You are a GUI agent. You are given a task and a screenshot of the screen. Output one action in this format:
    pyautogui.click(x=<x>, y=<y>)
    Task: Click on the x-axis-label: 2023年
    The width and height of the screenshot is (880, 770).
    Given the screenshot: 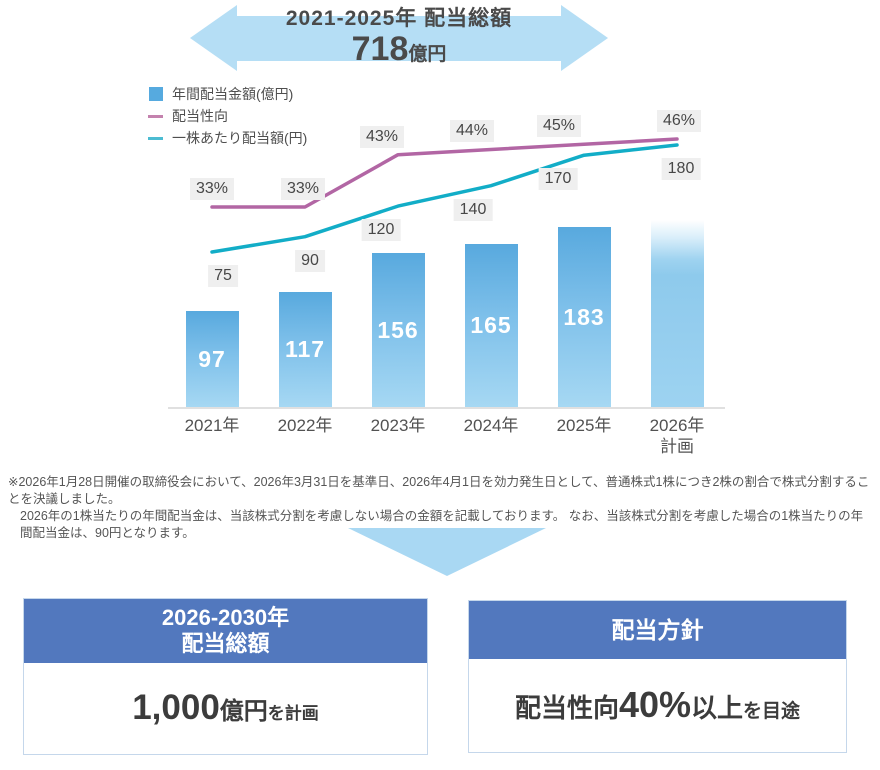 What is the action you would take?
    pyautogui.click(x=398, y=425)
    